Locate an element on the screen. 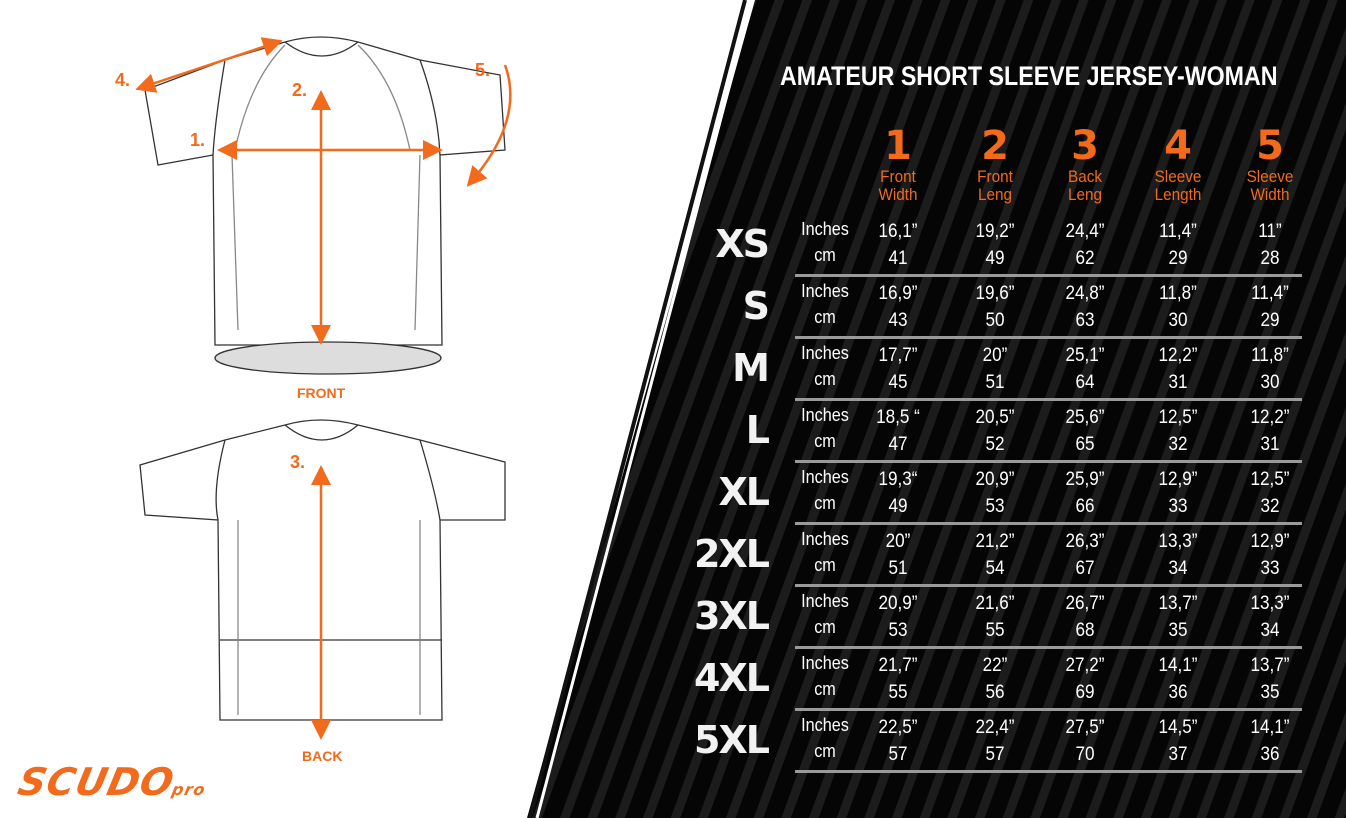 Image resolution: width=1346 pixels, height=818 pixels. column-label-line1: Front is located at coordinates (898, 176).